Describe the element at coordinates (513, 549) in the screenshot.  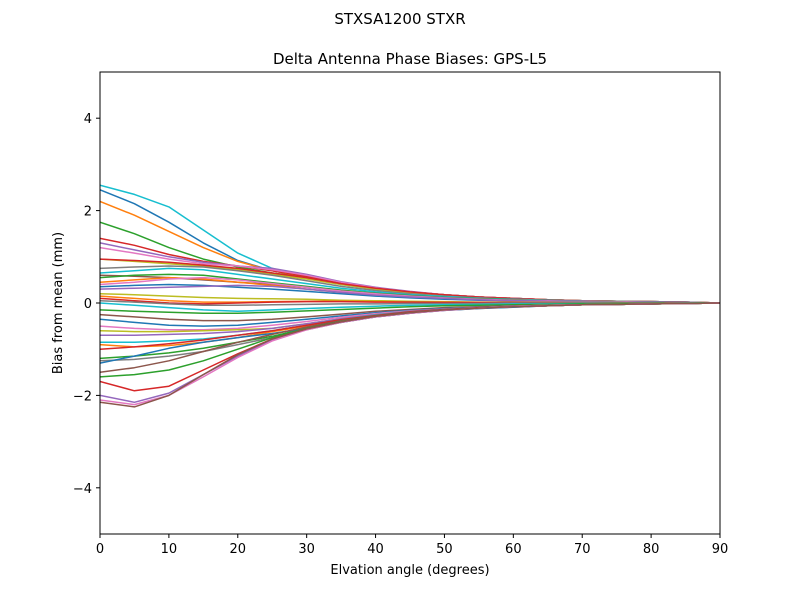
I see `x-tick-label: 60` at that location.